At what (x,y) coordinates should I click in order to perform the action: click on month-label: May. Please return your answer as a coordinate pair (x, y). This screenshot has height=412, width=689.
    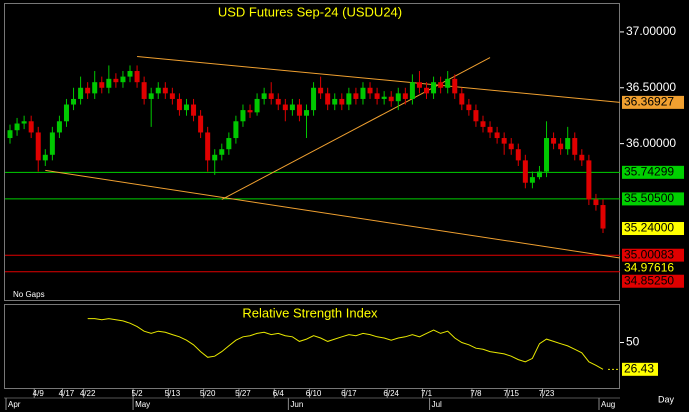
    Looking at the image, I should click on (142, 404).